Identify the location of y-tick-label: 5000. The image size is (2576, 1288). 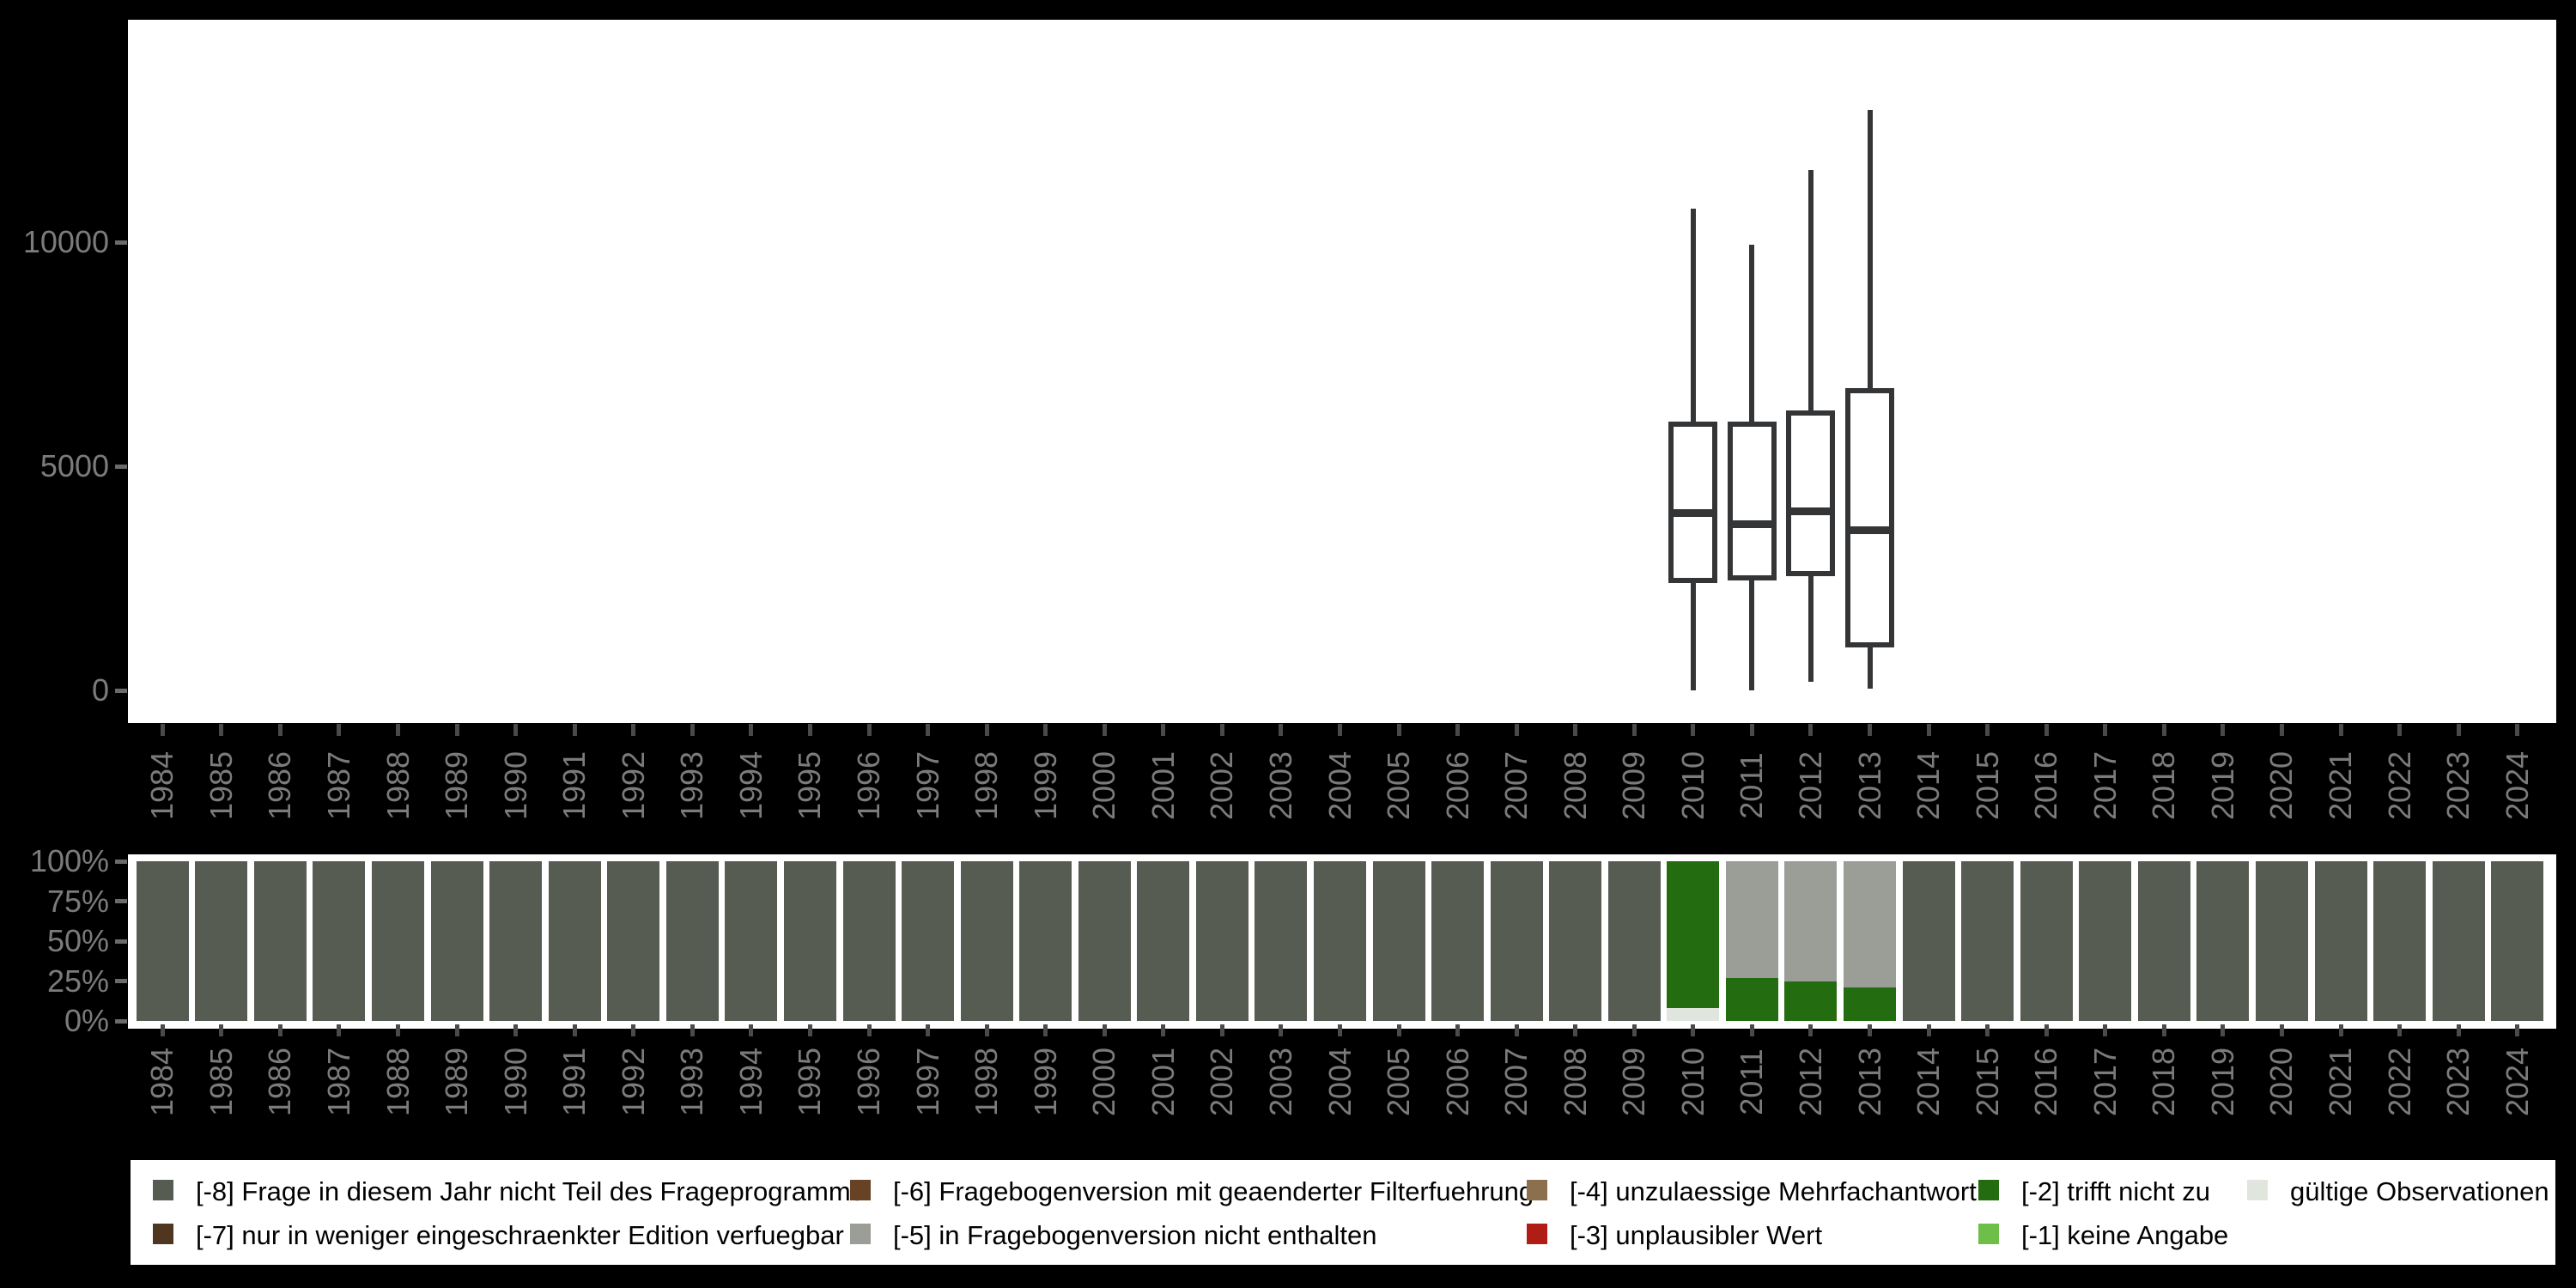
(74, 466).